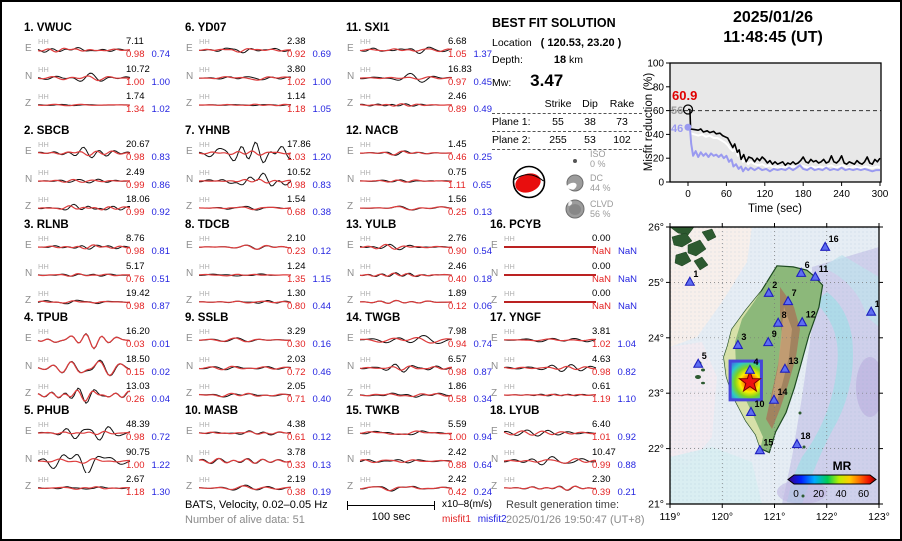 Image resolution: width=902 pixels, height=541 pixels. Describe the element at coordinates (28, 151) in the screenshot. I see `component-label: E` at that location.